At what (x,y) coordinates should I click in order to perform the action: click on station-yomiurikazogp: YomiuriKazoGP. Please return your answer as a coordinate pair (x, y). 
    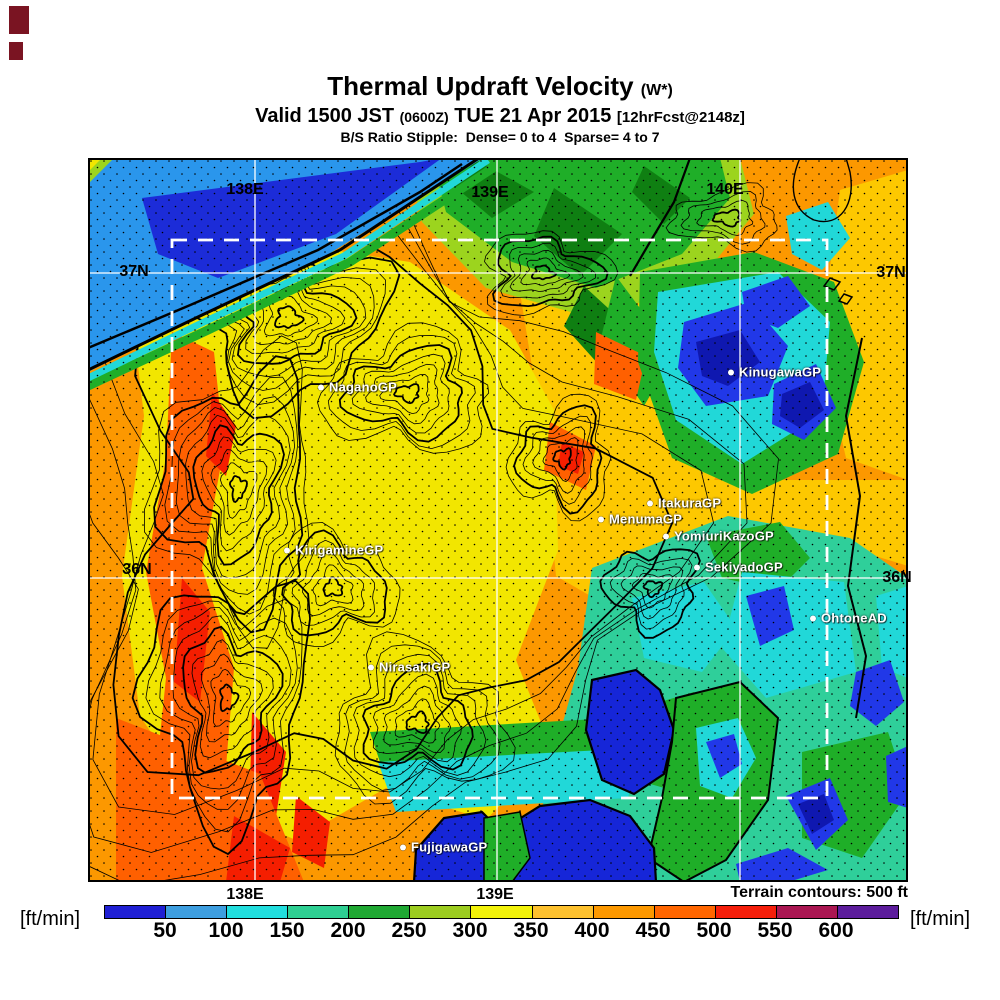
    Looking at the image, I should click on (718, 536).